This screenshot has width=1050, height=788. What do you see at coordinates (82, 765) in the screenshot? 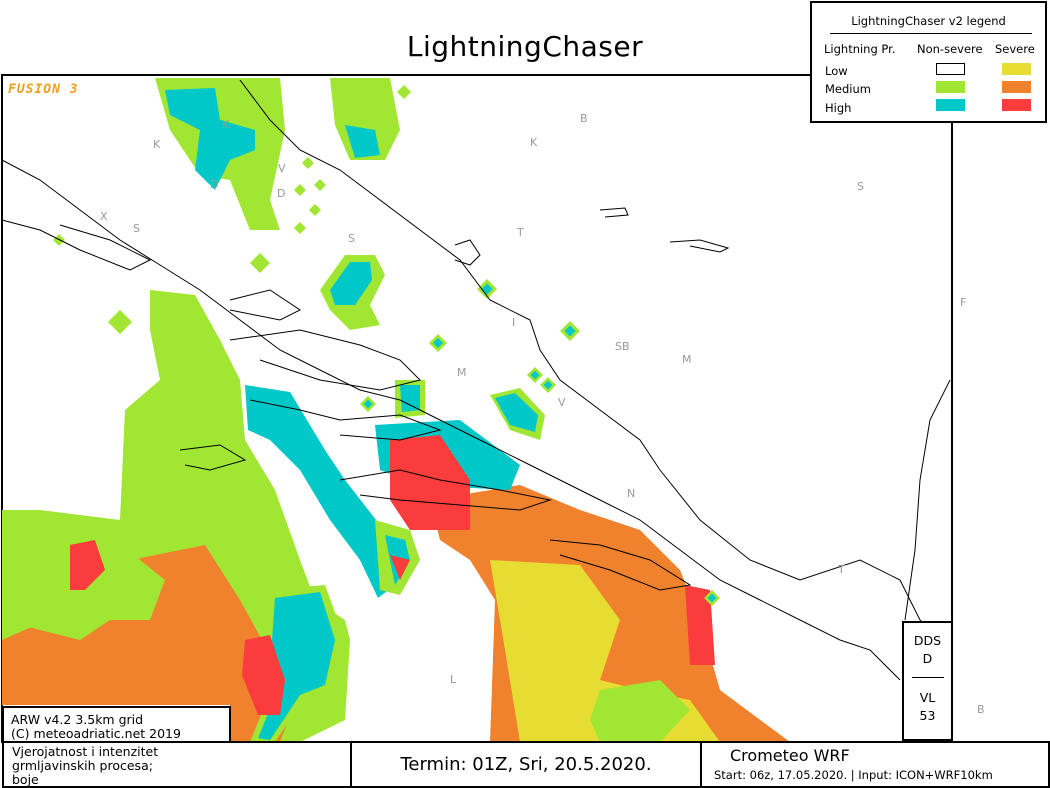
I see `description-line: grmljavinskih procesa;` at bounding box center [82, 765].